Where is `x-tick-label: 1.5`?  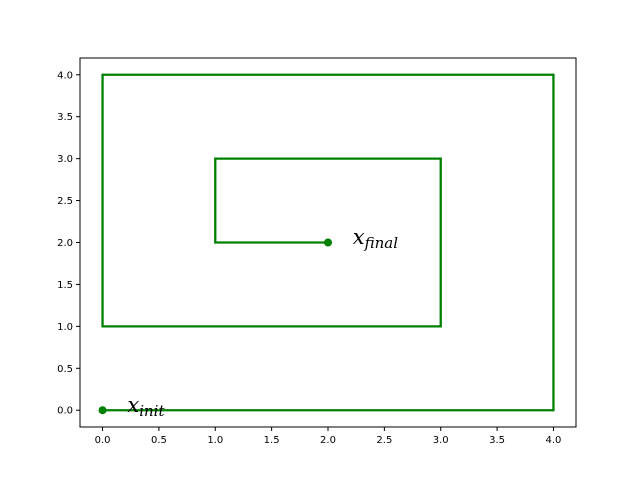 x-tick-label: 1.5 is located at coordinates (272, 440).